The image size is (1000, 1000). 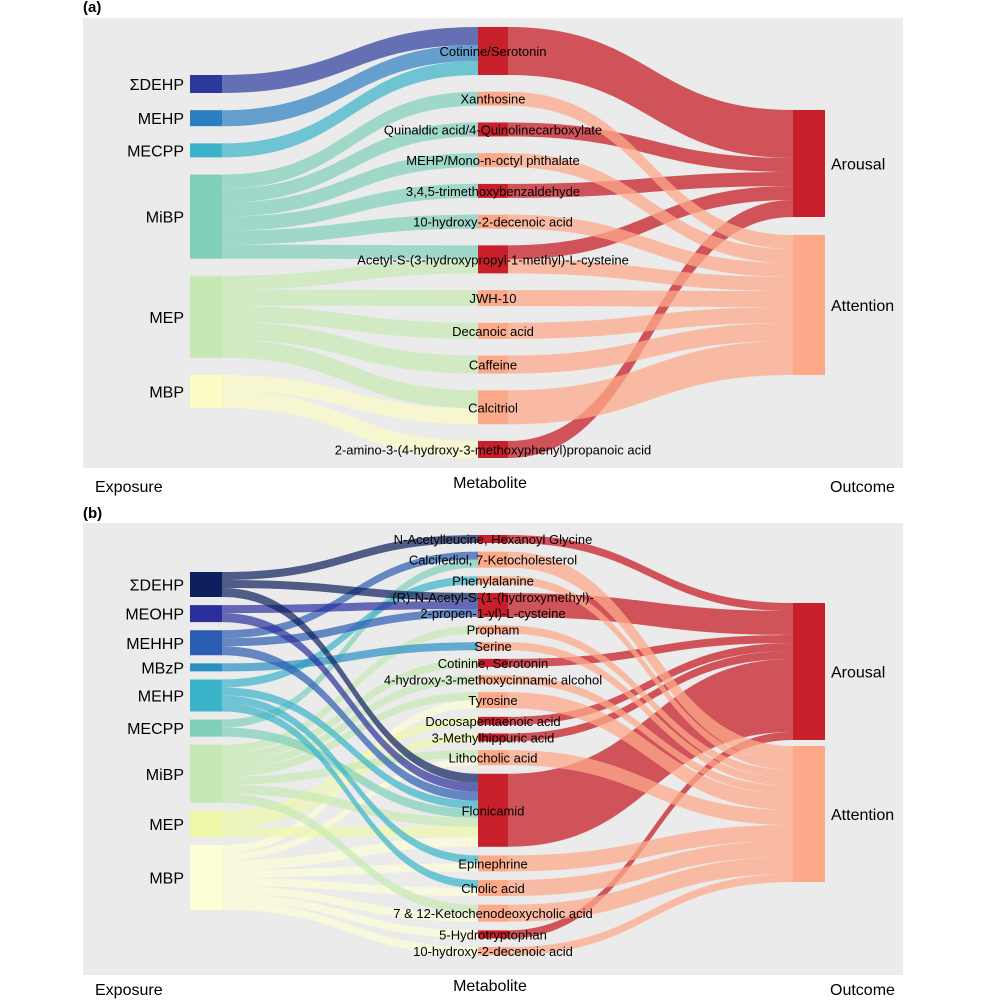 What do you see at coordinates (650, 348) in the screenshot?
I see `link-caffeine-to-attention` at bounding box center [650, 348].